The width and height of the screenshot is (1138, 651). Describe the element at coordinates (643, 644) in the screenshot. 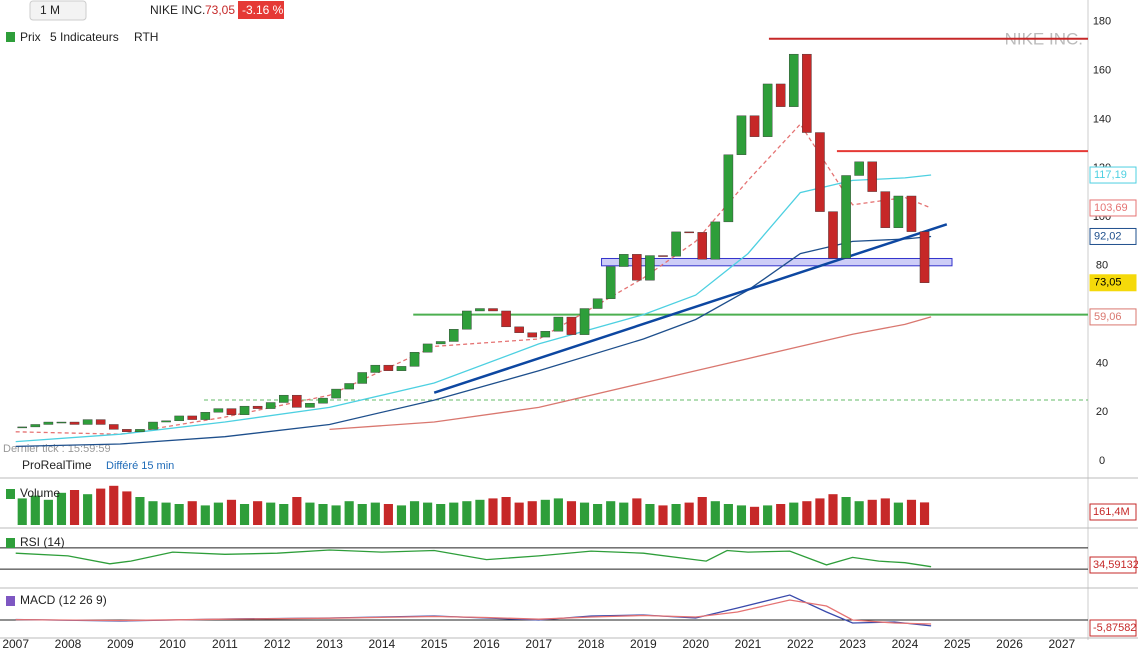

I see `x-tick-label: 2019` at that location.